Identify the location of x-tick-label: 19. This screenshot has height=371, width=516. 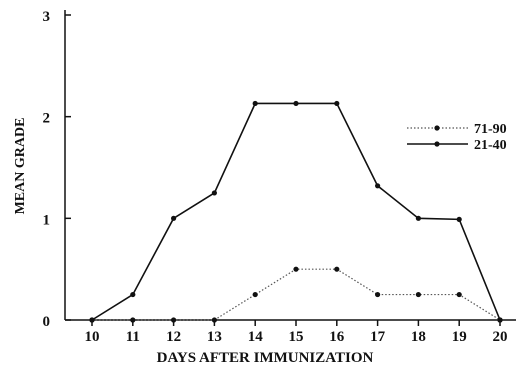
(459, 337).